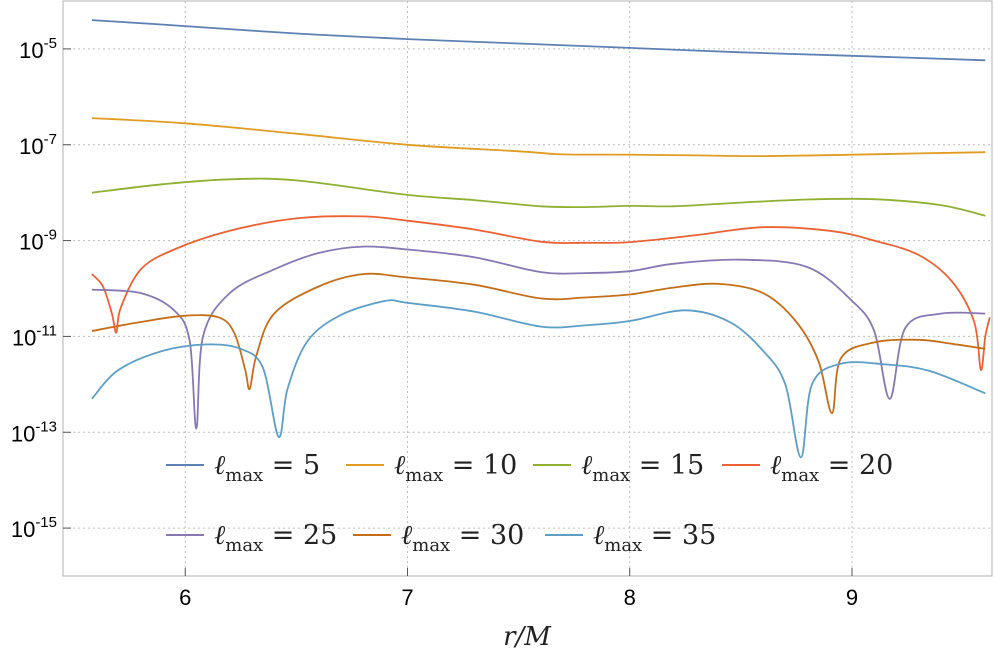  I want to click on x-tick-label: 8, so click(630, 597).